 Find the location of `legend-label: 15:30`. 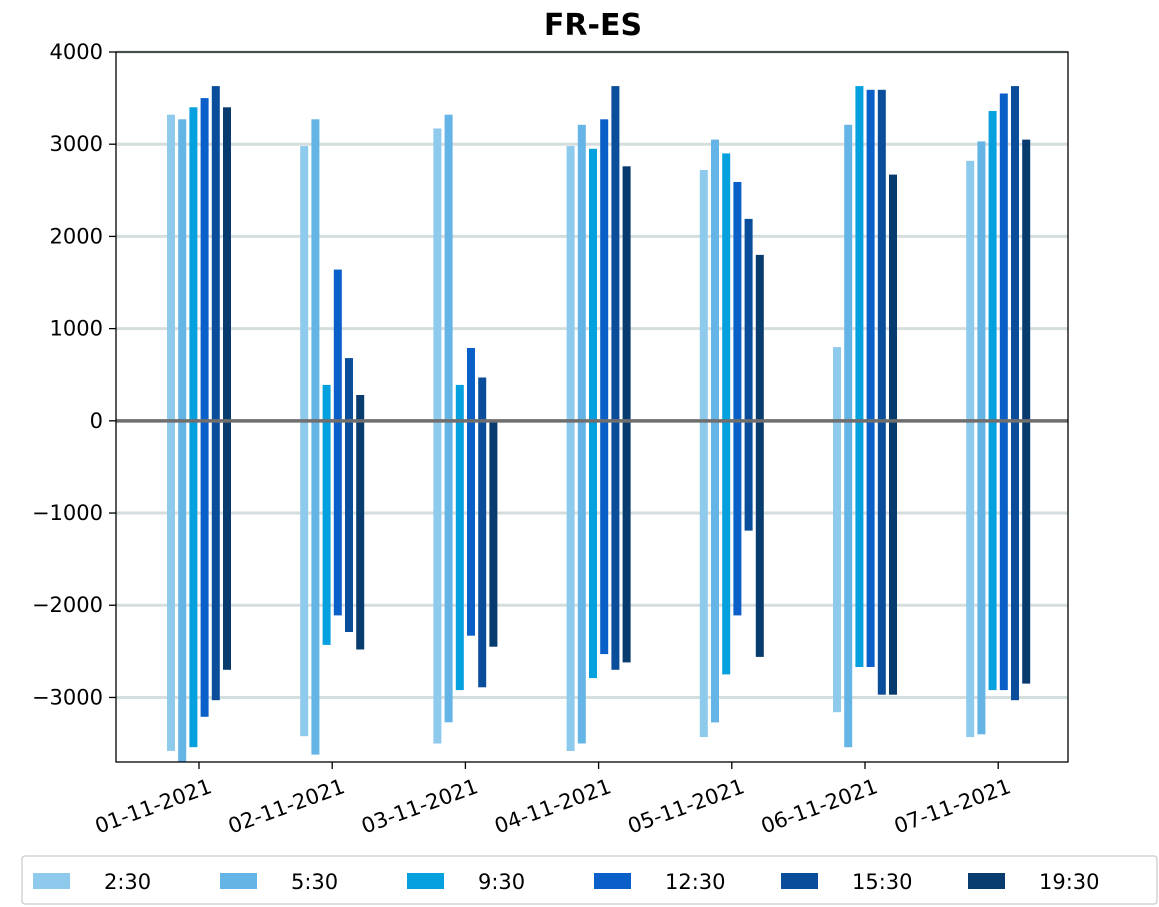

legend-label: 15:30 is located at coordinates (882, 882).